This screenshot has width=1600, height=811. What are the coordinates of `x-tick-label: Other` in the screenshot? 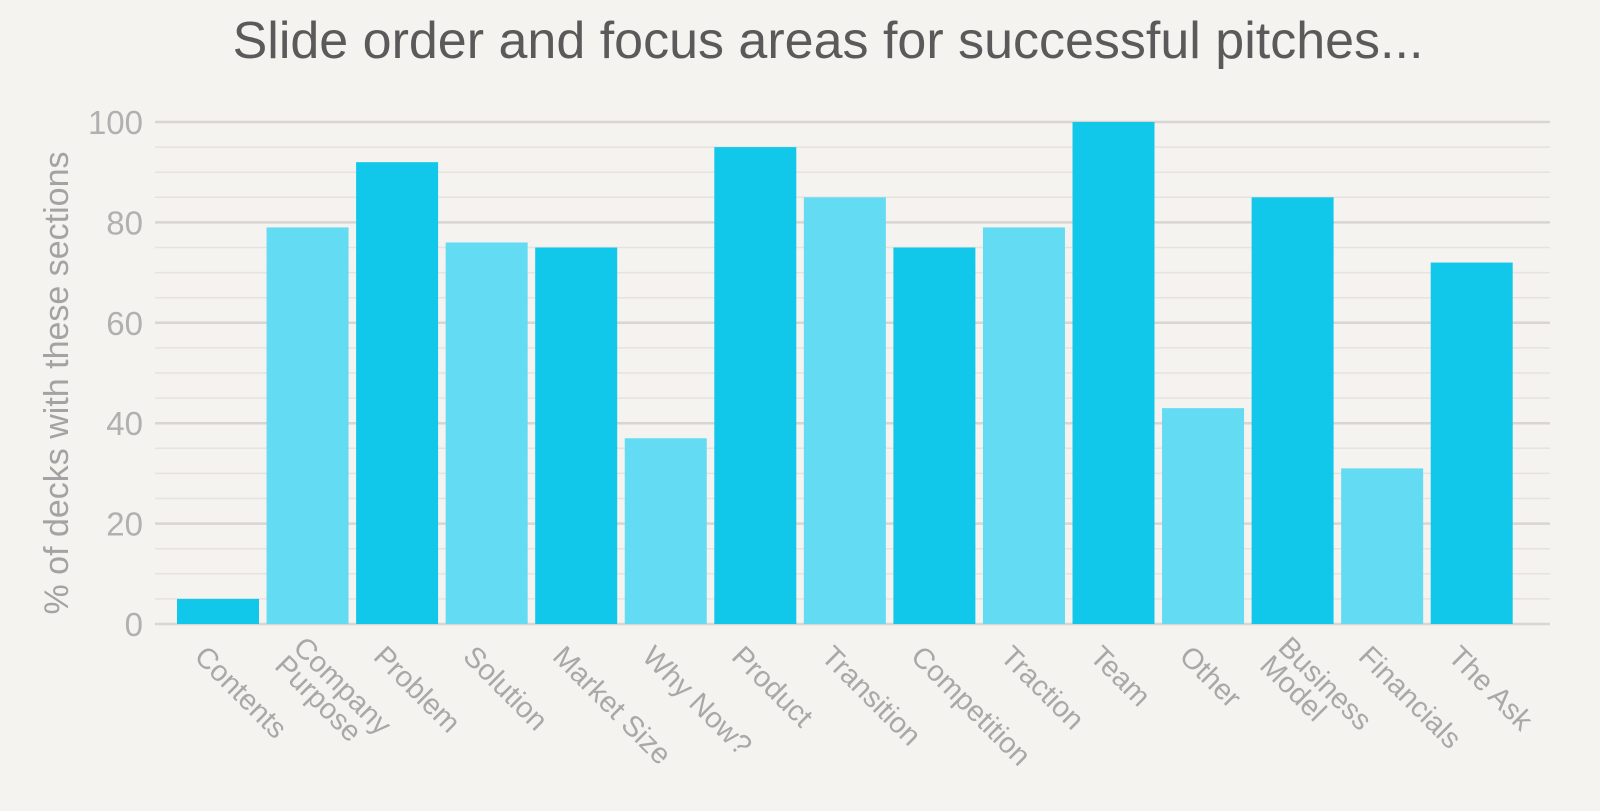 It's located at (1210, 677).